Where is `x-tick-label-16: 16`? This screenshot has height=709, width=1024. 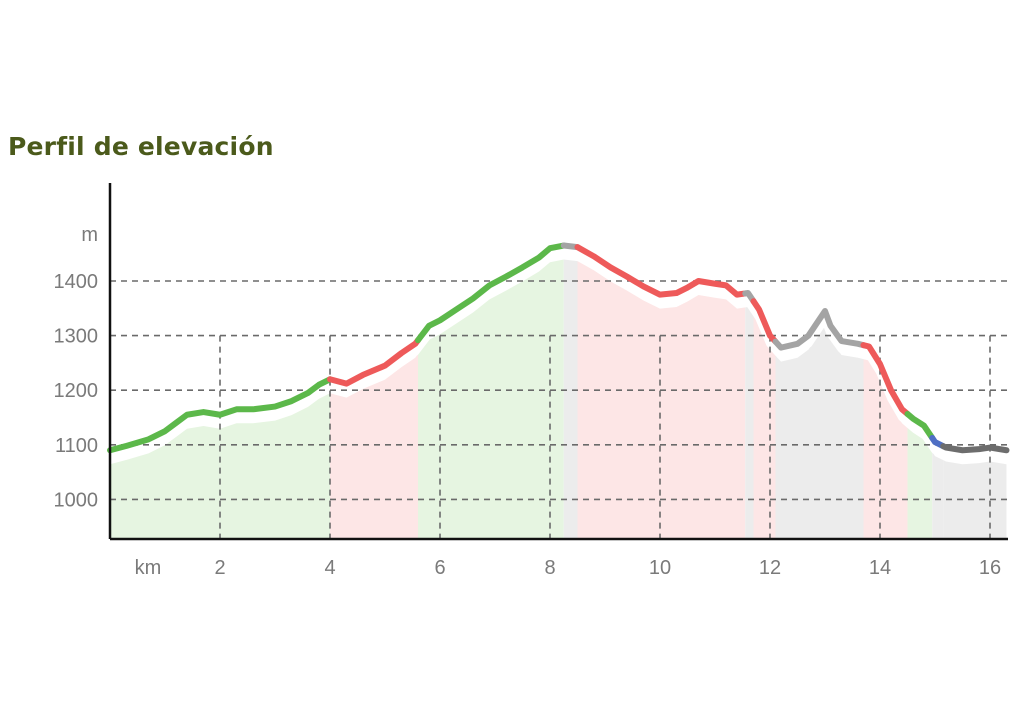
x-tick-label-16: 16 is located at coordinates (990, 568).